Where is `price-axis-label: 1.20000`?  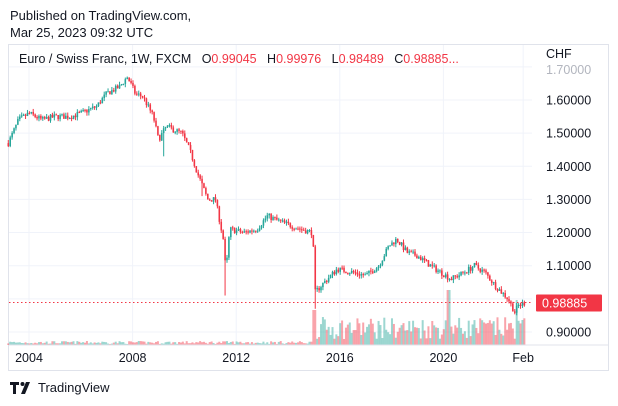 price-axis-label: 1.20000 is located at coordinates (568, 233).